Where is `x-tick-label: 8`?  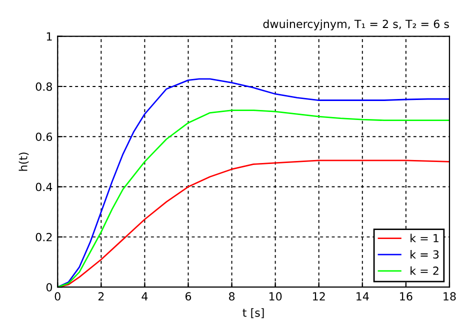 x-tick-label: 8 is located at coordinates (232, 296).